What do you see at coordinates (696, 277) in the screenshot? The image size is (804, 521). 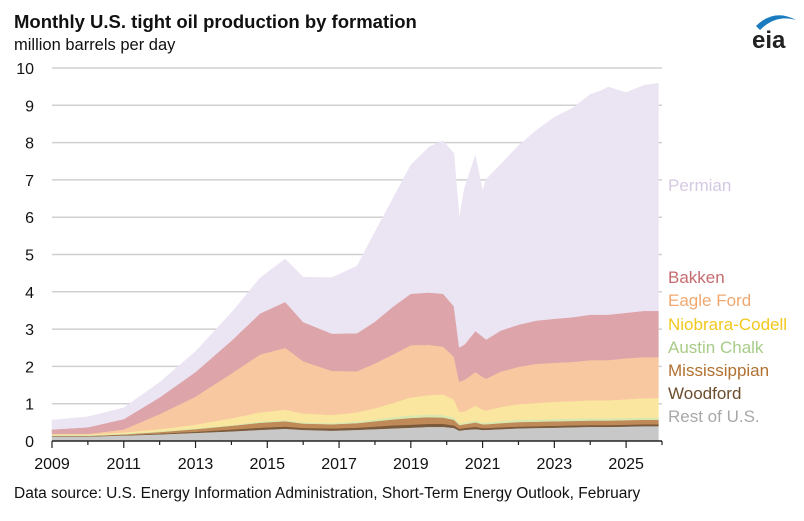 I see `series-label: Bakken` at bounding box center [696, 277].